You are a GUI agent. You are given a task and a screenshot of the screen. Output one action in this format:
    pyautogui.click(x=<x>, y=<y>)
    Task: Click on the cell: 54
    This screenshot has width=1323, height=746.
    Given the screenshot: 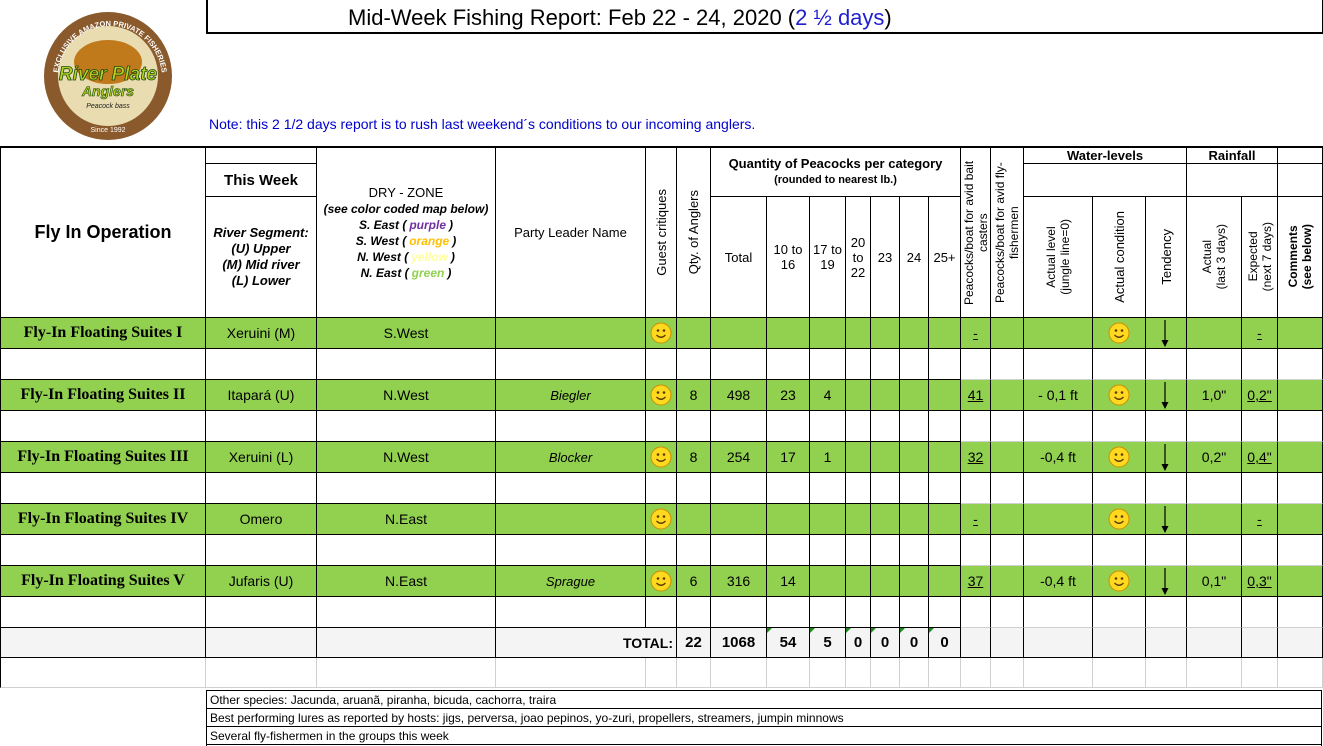 What is the action you would take?
    pyautogui.click(x=788, y=643)
    